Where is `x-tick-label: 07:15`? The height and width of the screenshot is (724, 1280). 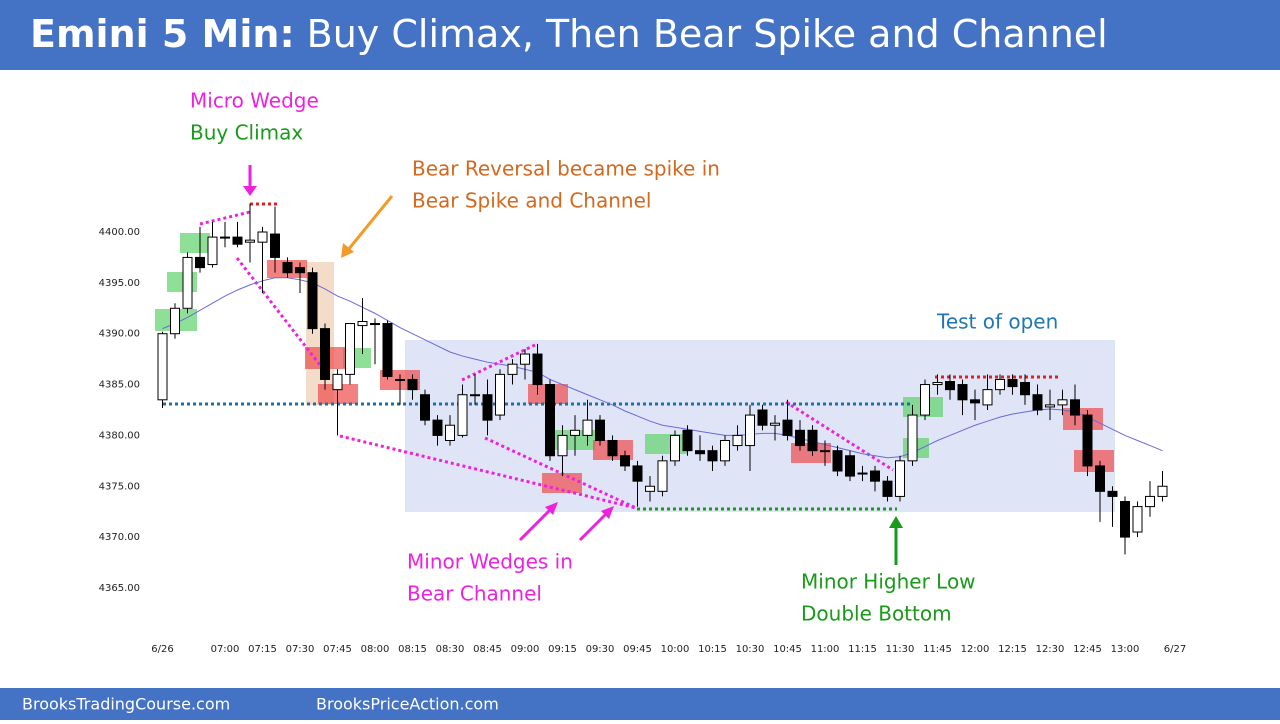 x-tick-label: 07:15 is located at coordinates (262, 649).